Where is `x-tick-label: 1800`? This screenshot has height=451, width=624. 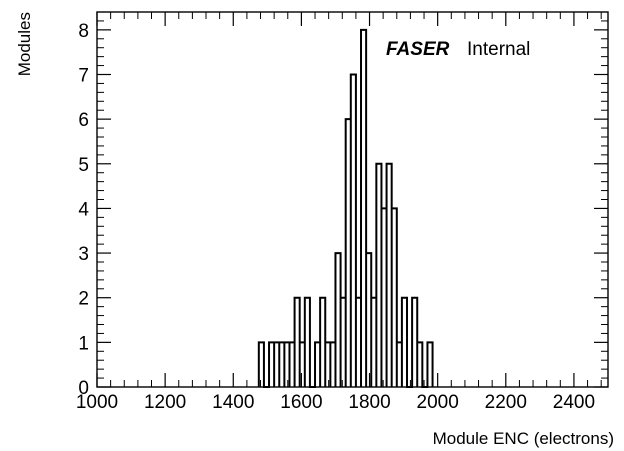 x-tick-label: 1800 is located at coordinates (369, 402).